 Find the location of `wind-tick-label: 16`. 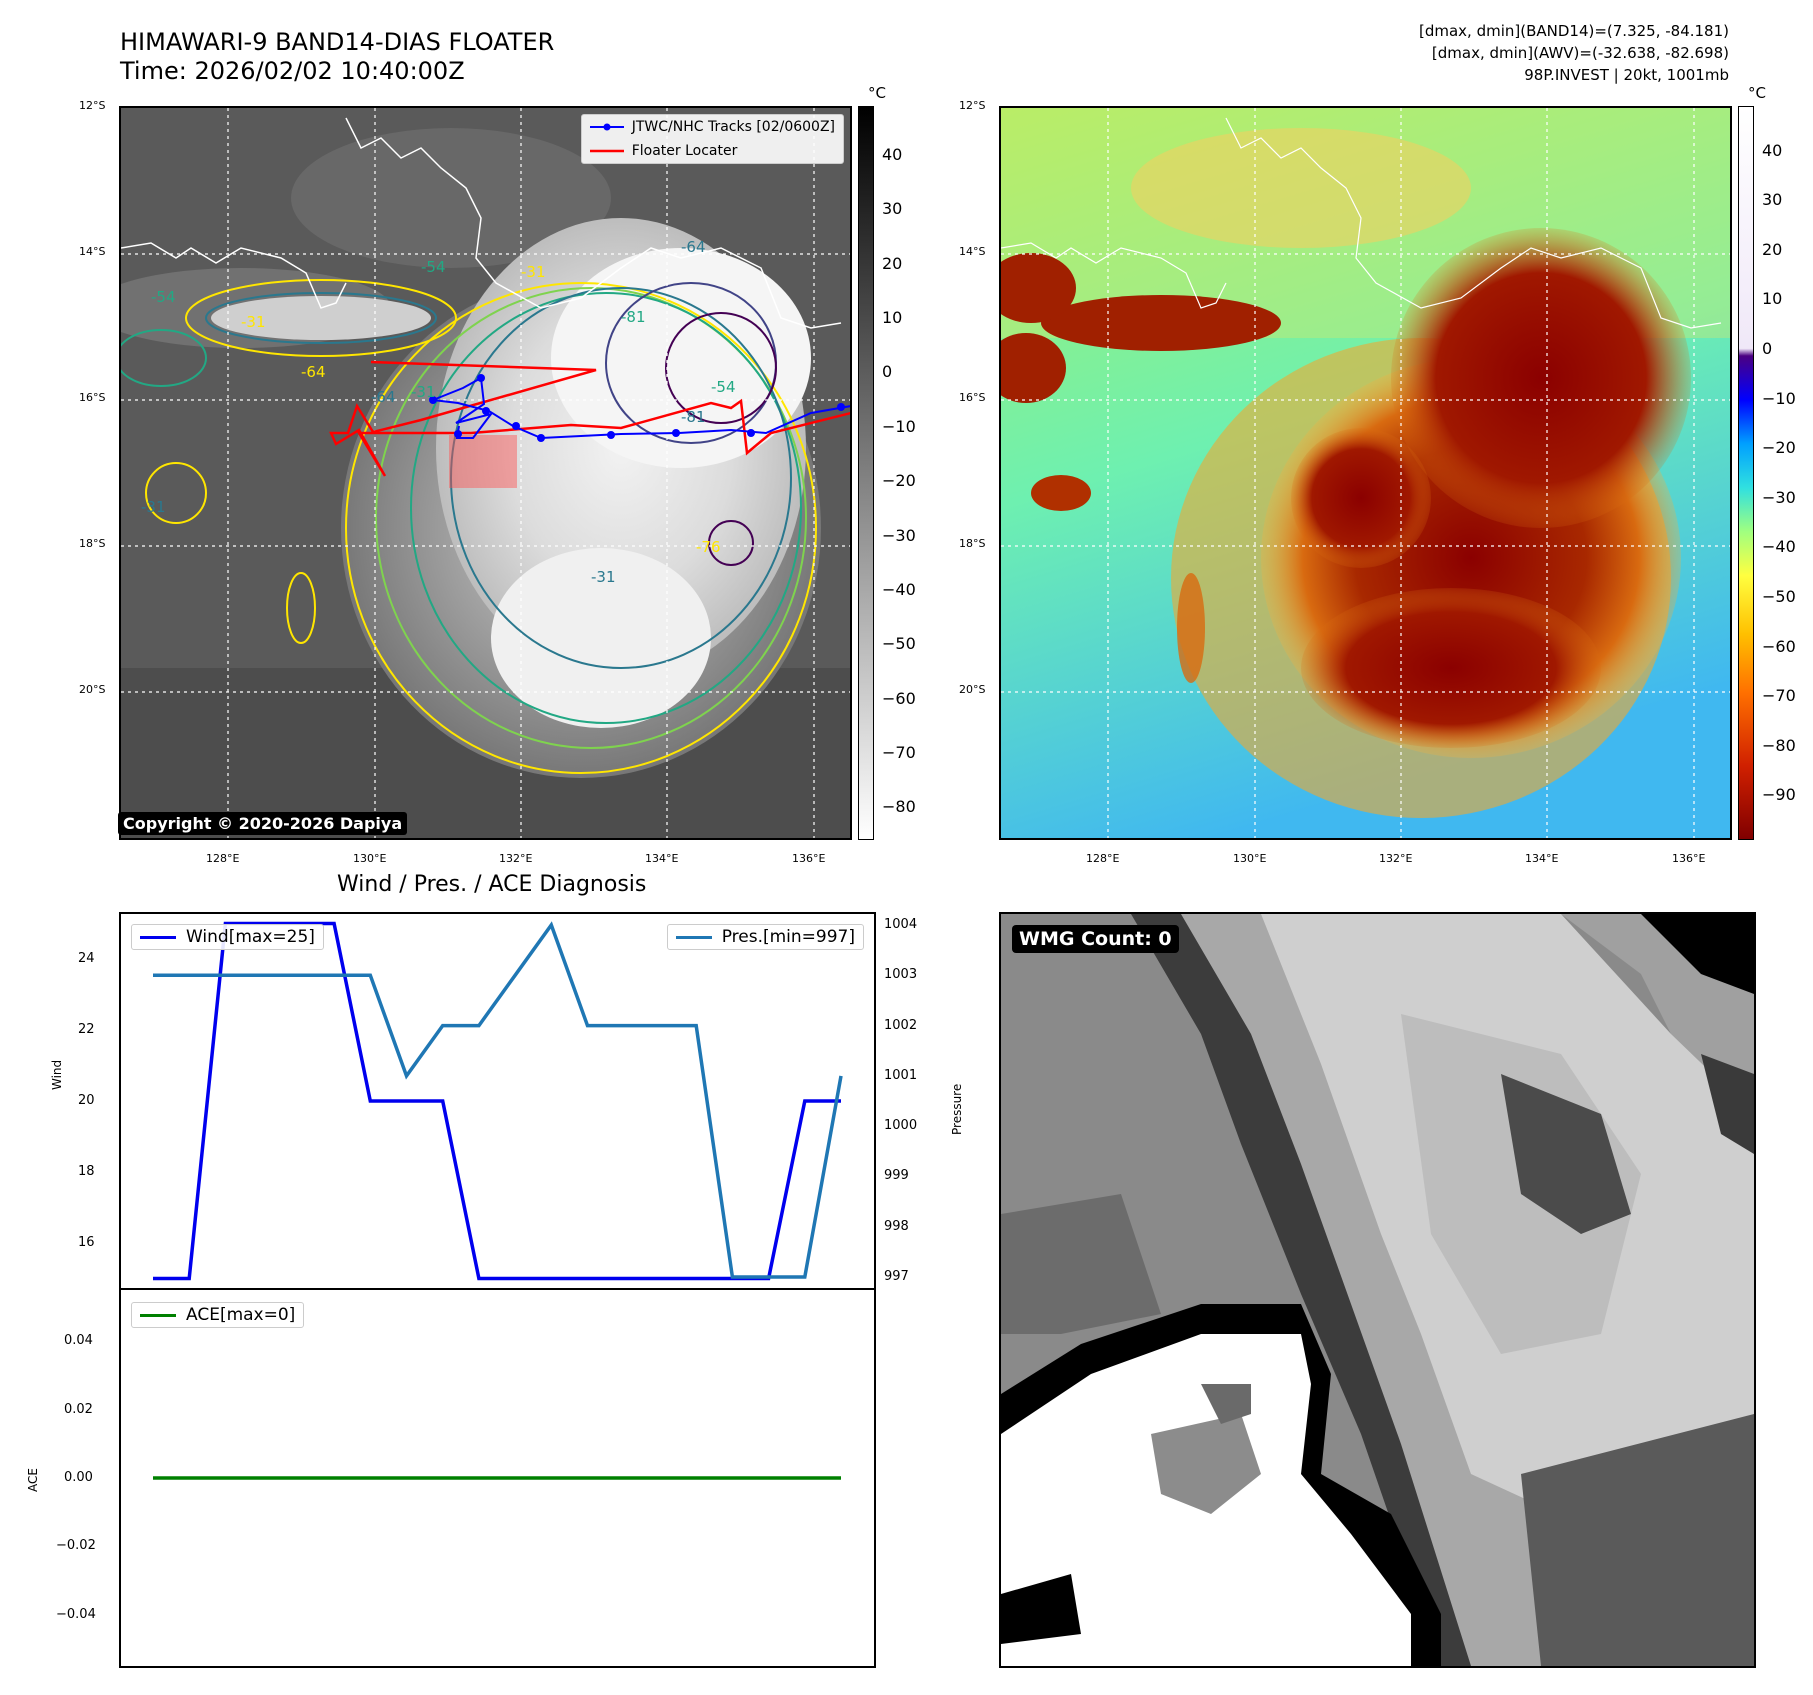

wind-tick-label: 16 is located at coordinates (86, 1242).